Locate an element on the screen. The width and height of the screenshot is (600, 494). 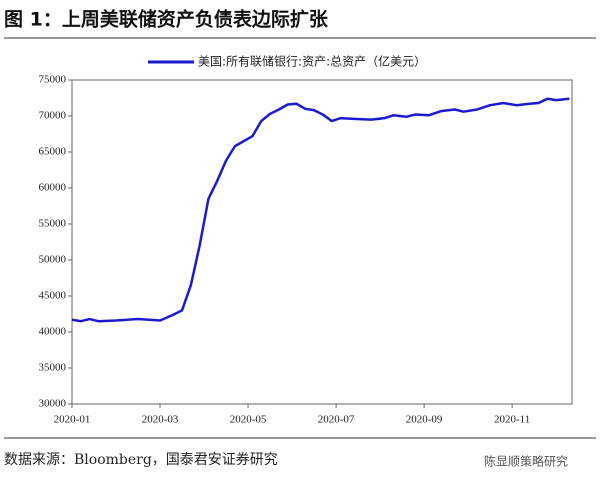
x-tick-label: 2020-01 is located at coordinates (72, 420).